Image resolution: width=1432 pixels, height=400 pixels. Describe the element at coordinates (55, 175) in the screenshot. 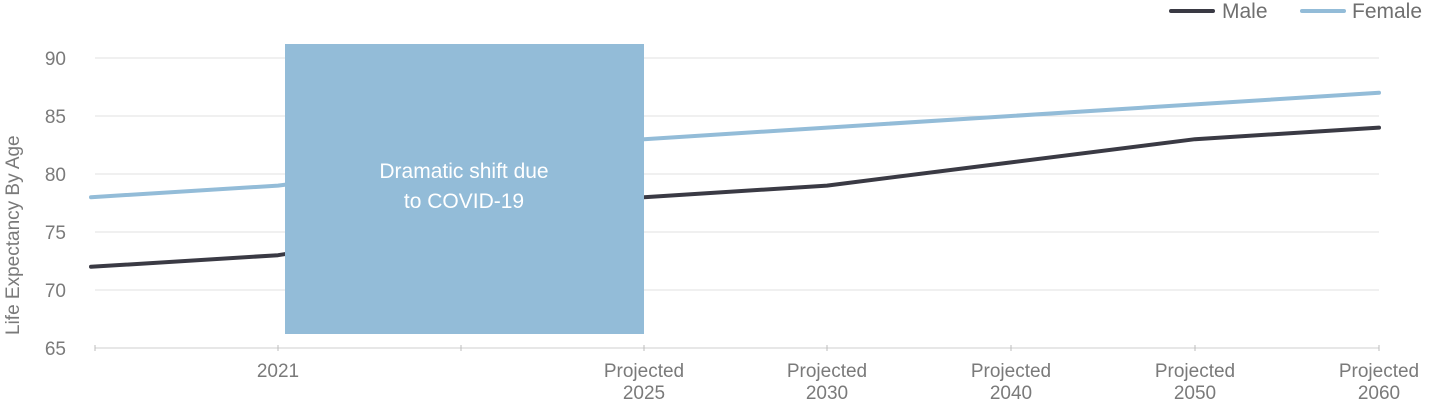

I see `y-tick-label: 80` at that location.